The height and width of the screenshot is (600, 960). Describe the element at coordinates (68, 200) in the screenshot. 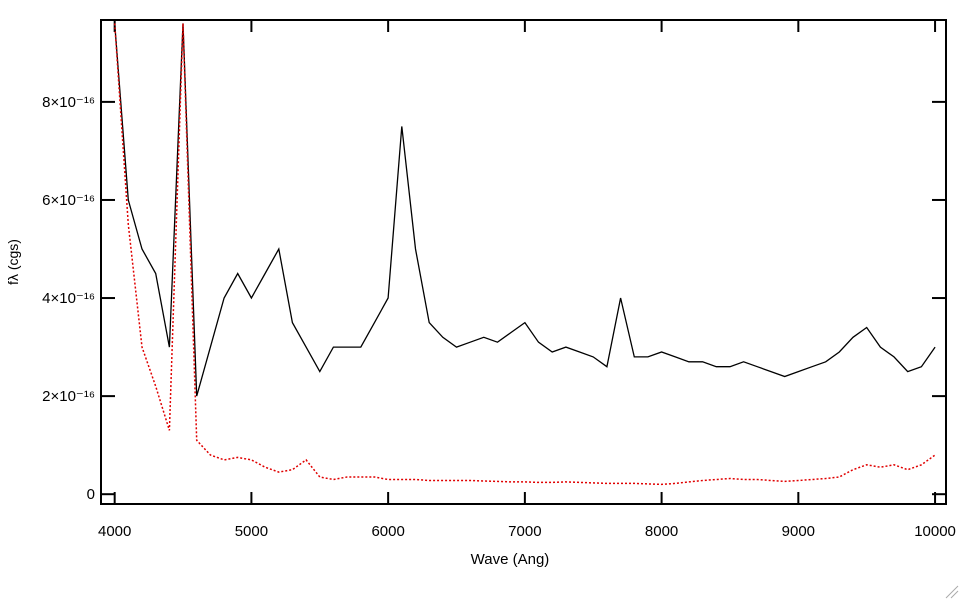

I see `y-tick-label: 6×10⁻¹⁶` at that location.